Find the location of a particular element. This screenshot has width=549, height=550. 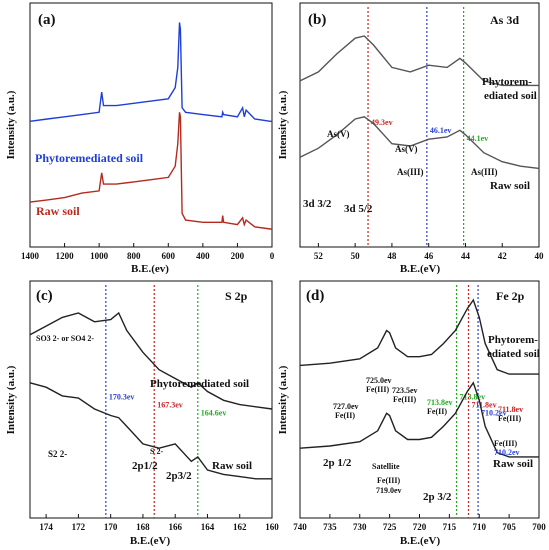

panel-d-series is located at coordinates (419, 378).